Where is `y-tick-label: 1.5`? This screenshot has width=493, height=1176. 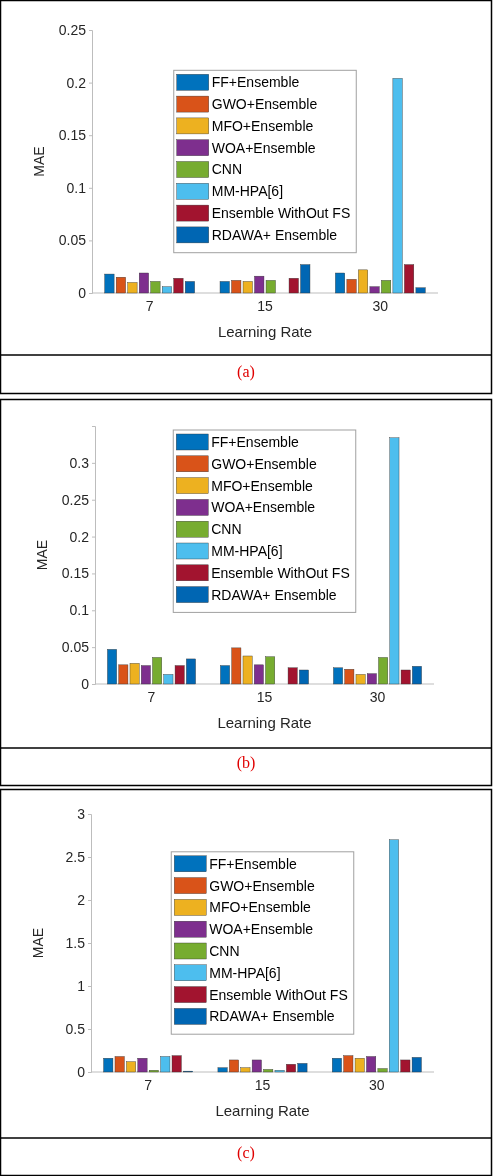
y-tick-label: 1.5 is located at coordinates (75, 942).